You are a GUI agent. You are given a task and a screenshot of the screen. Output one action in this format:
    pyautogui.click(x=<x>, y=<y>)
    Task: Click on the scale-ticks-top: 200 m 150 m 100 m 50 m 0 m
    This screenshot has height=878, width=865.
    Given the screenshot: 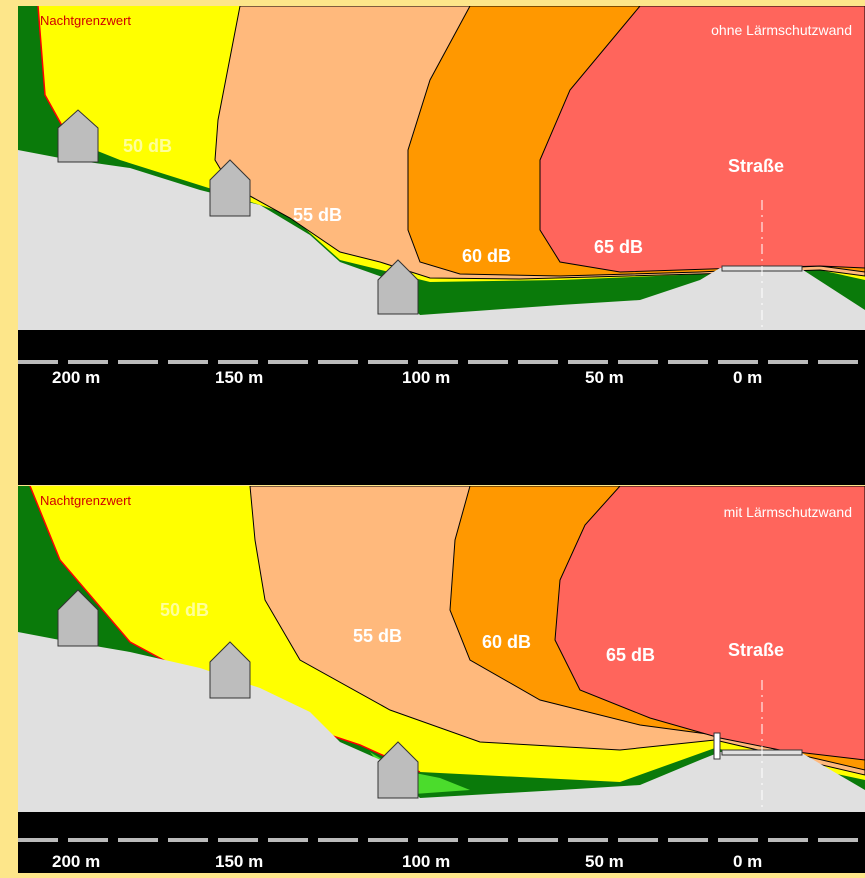 What is the action you would take?
    pyautogui.click(x=407, y=377)
    